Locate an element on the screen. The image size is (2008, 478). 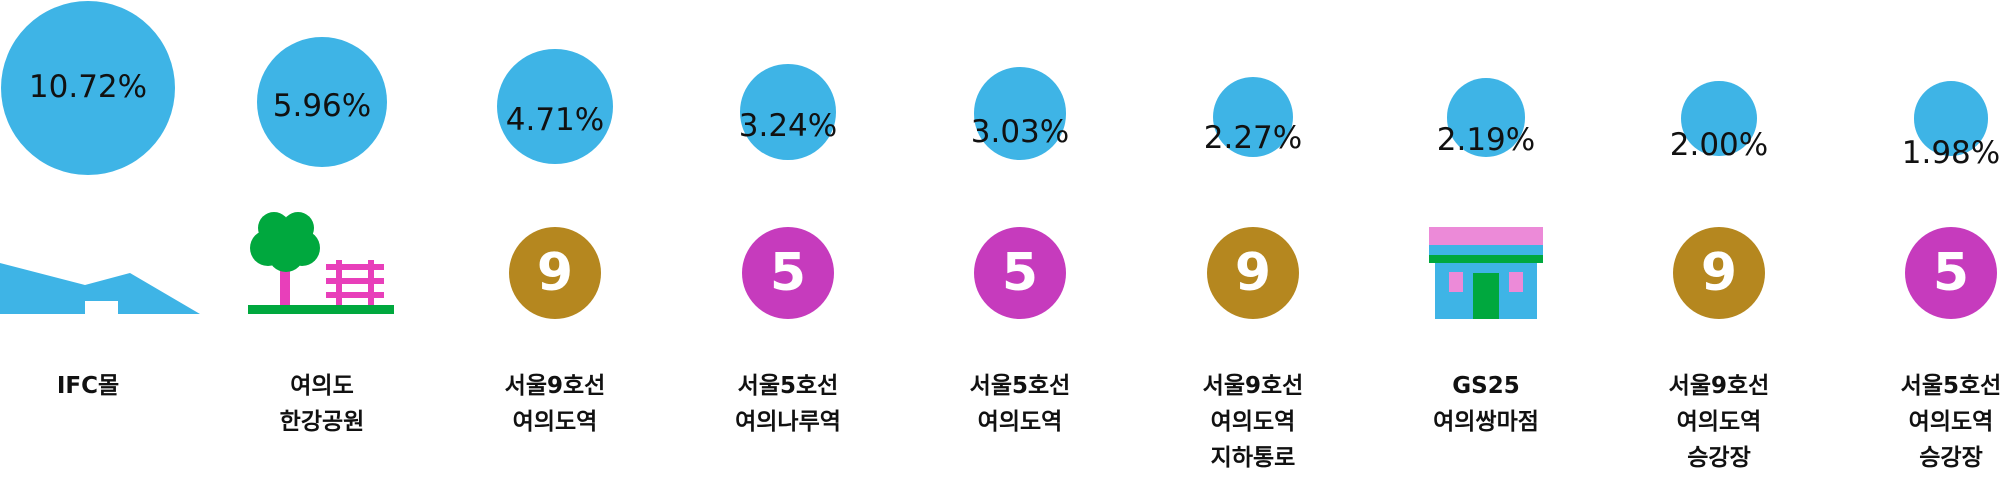
value-label: 2.27% is located at coordinates (1253, 138).